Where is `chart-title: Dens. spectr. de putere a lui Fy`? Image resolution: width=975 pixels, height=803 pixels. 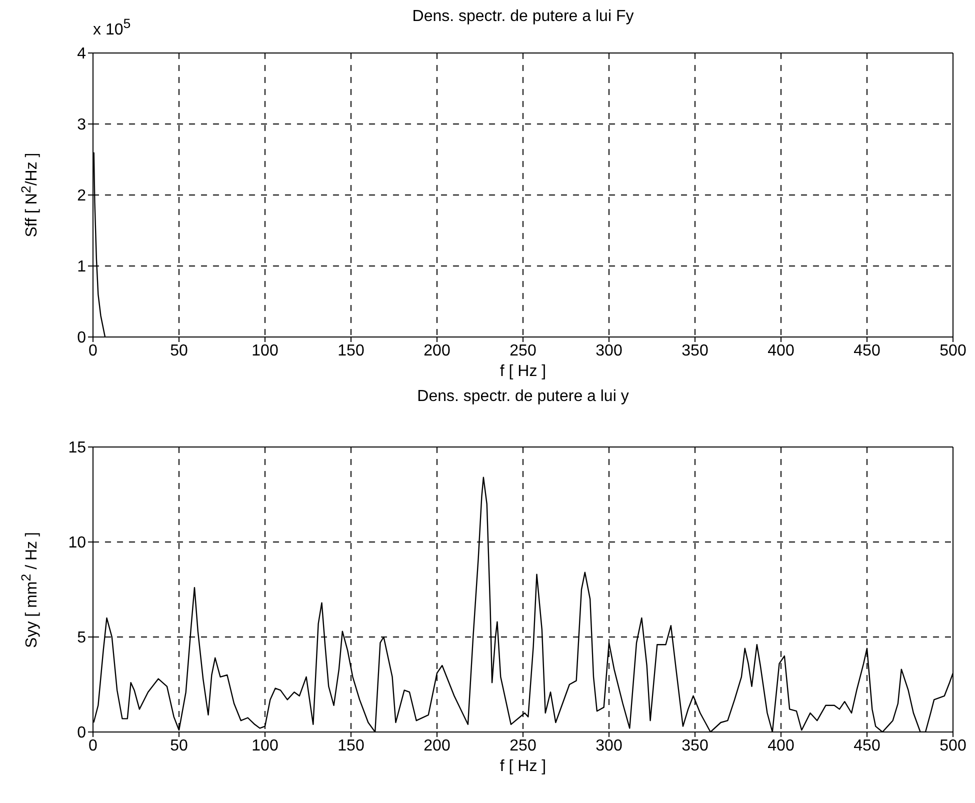 chart-title: Dens. spectr. de putere a lui Fy is located at coordinates (523, 16).